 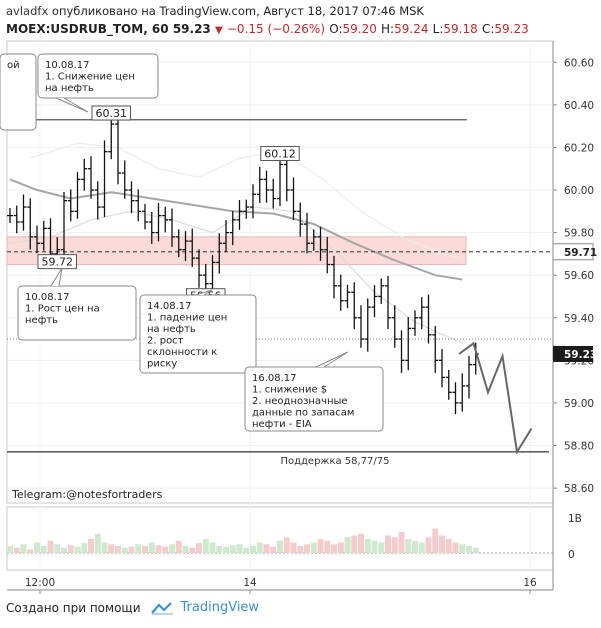 I want to click on y-tick-label: 60.00, so click(x=579, y=191).